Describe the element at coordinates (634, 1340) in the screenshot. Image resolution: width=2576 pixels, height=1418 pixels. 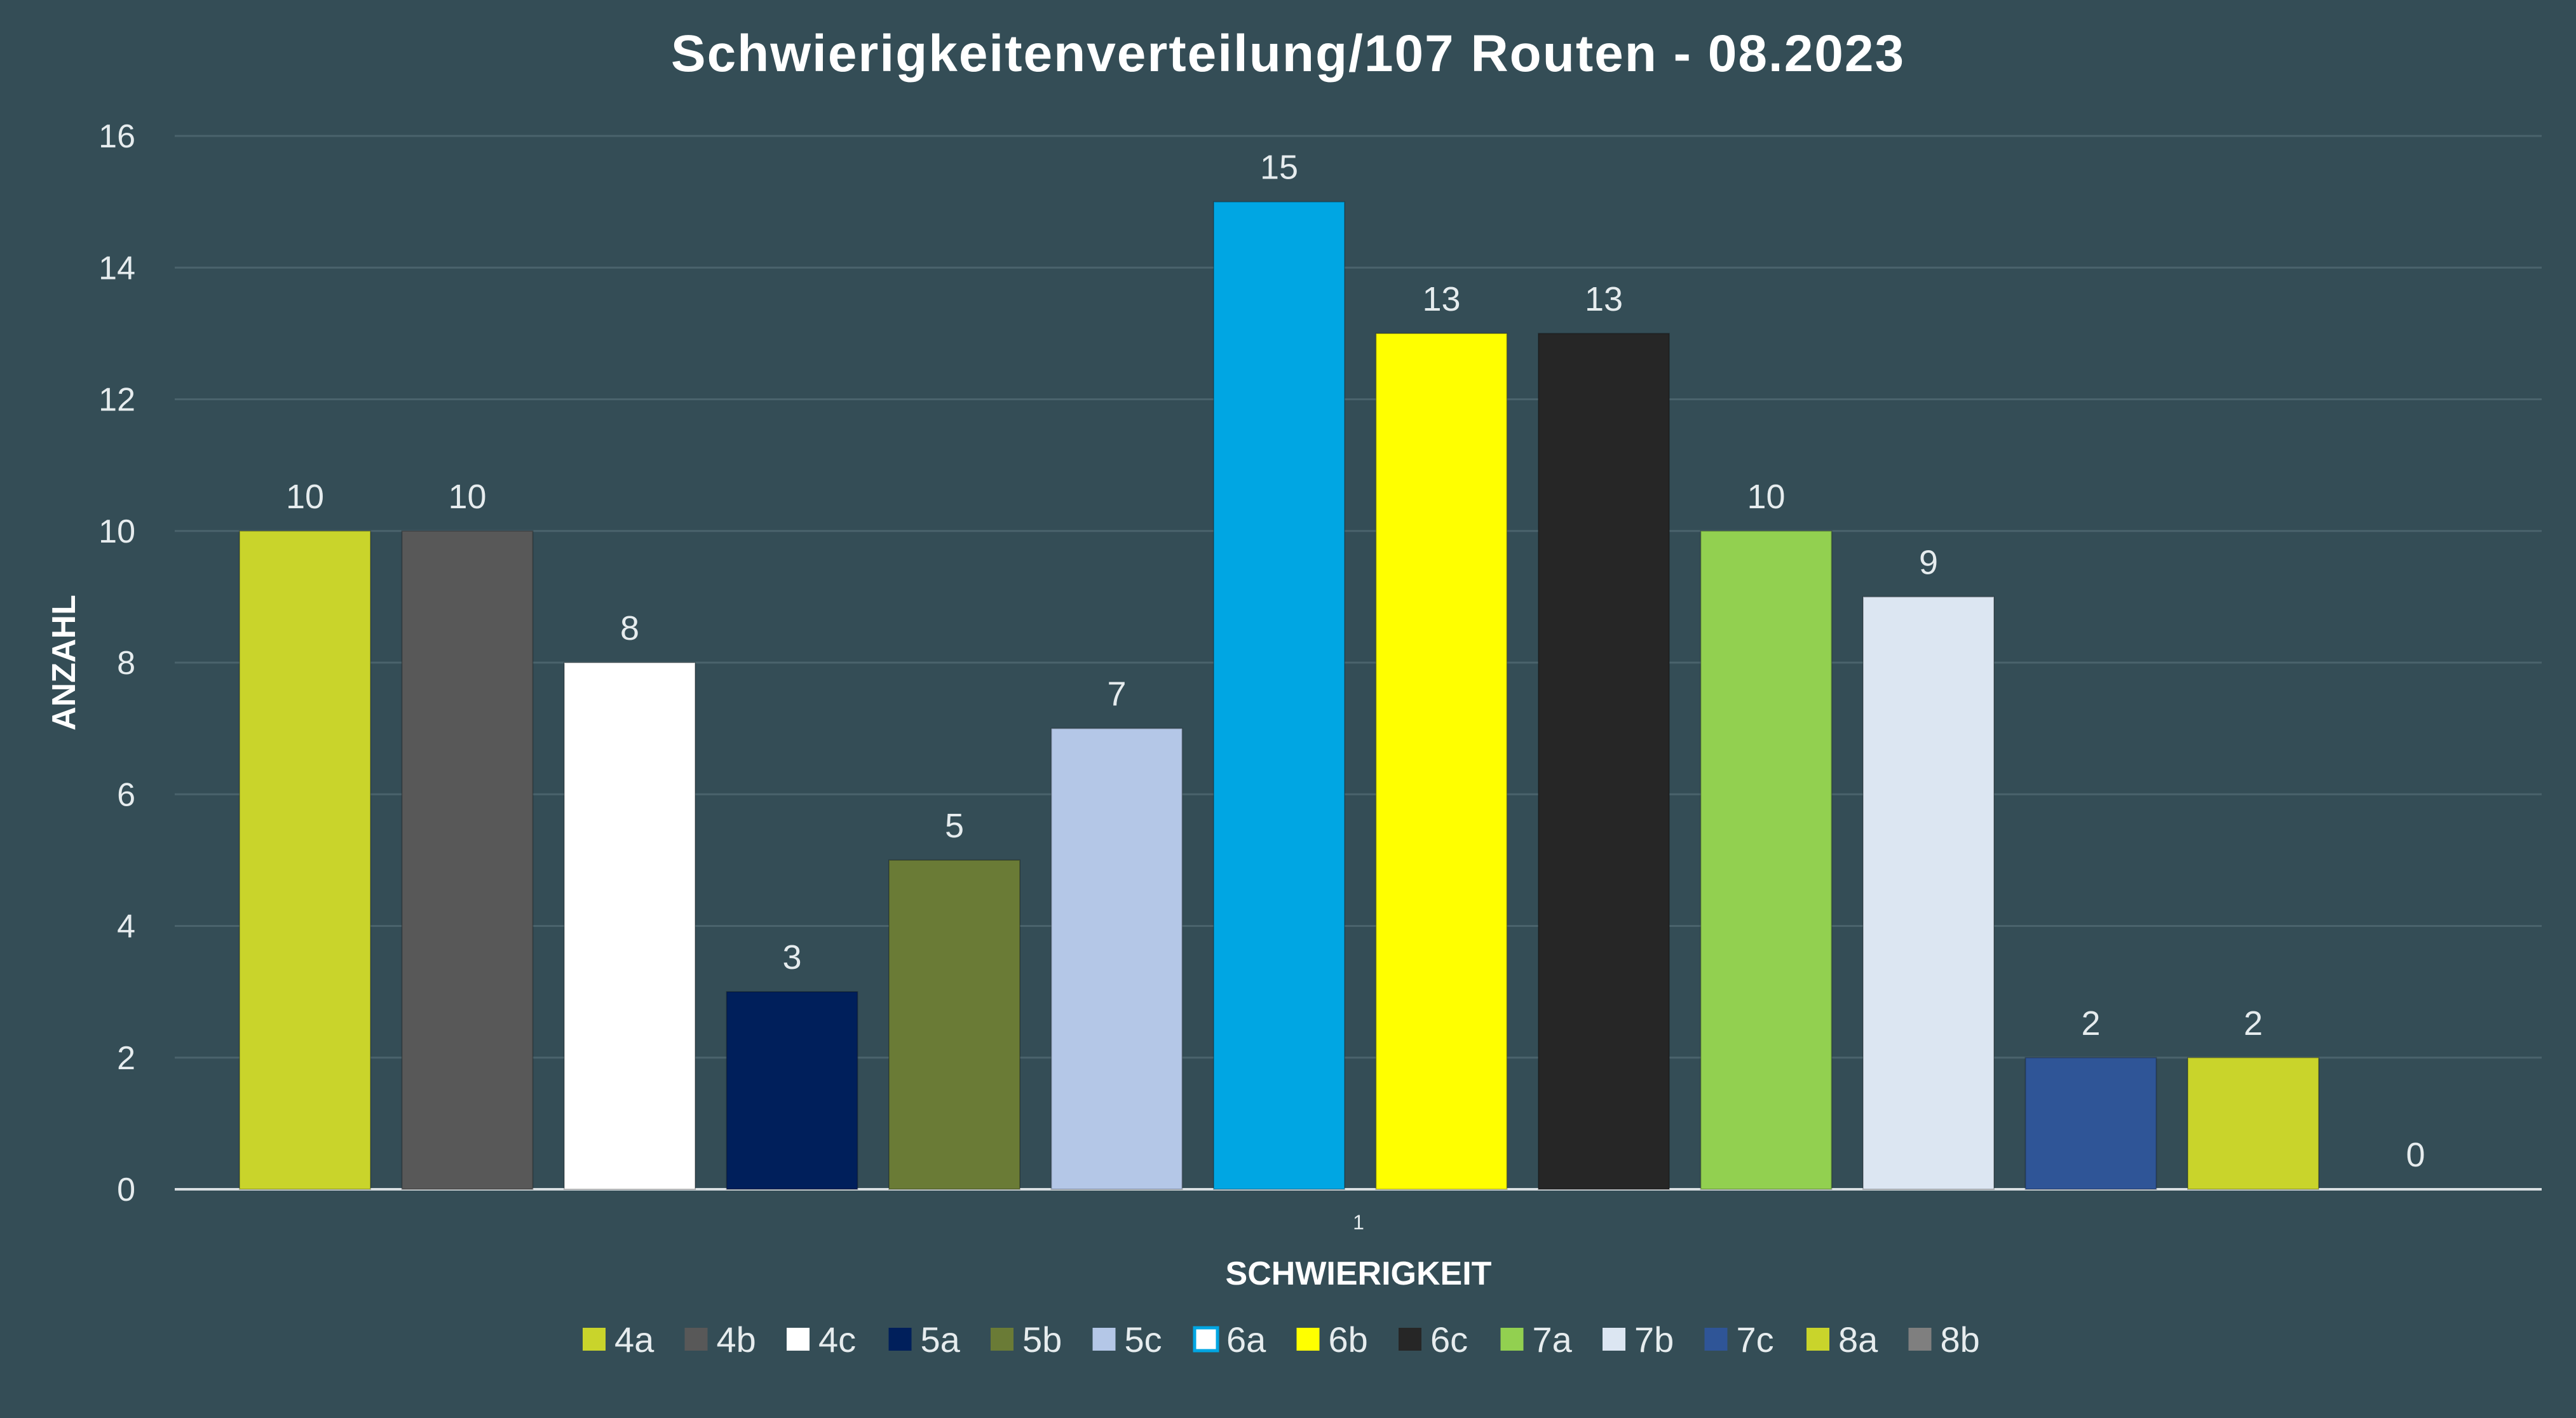
I see `legend-label-4a: 4a` at that location.